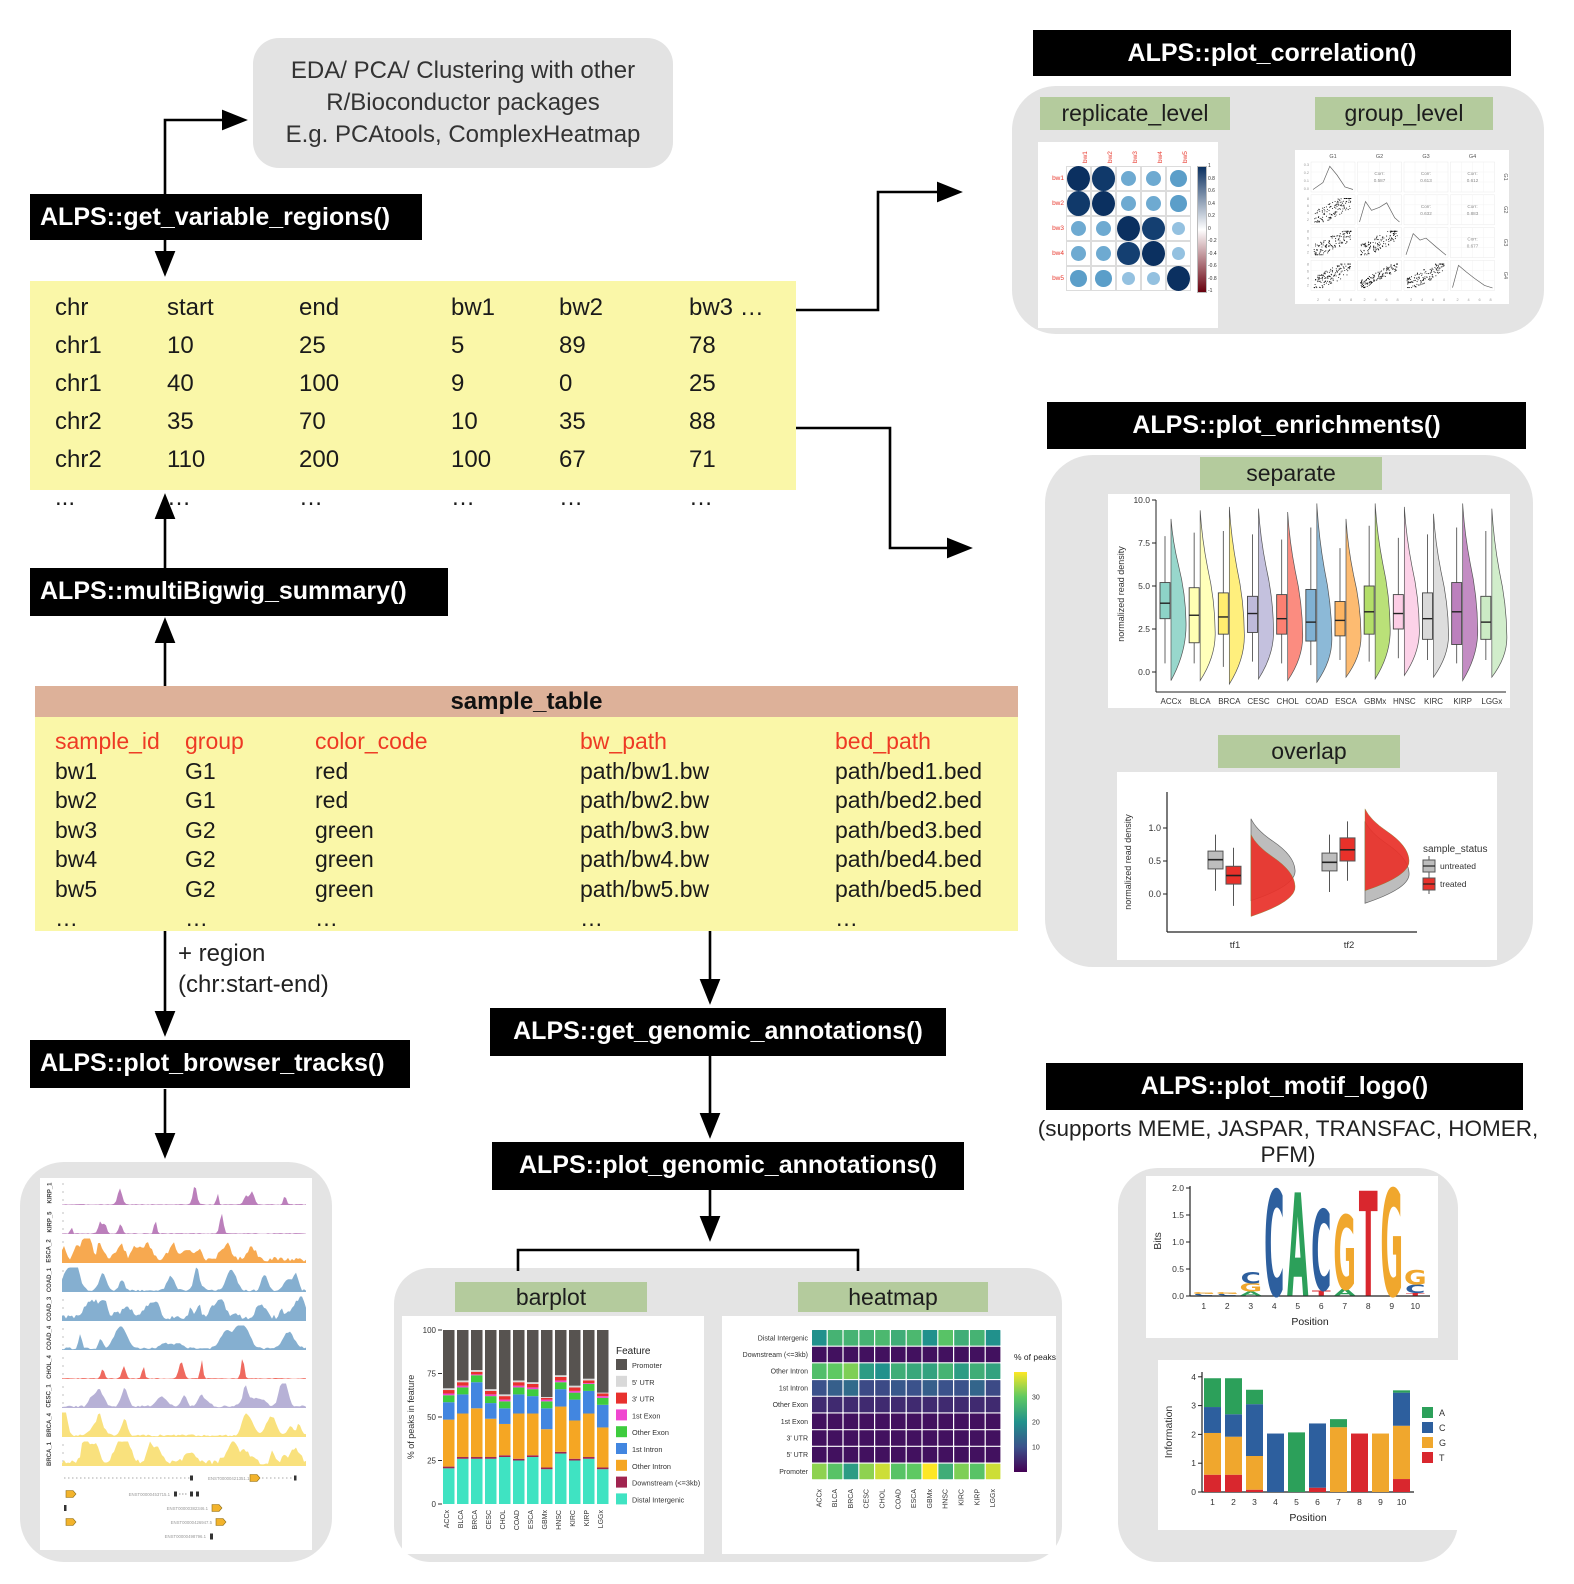 This screenshot has width=1574, height=1584. Describe the element at coordinates (319, 307) in the screenshot. I see `table-cell: end` at that location.